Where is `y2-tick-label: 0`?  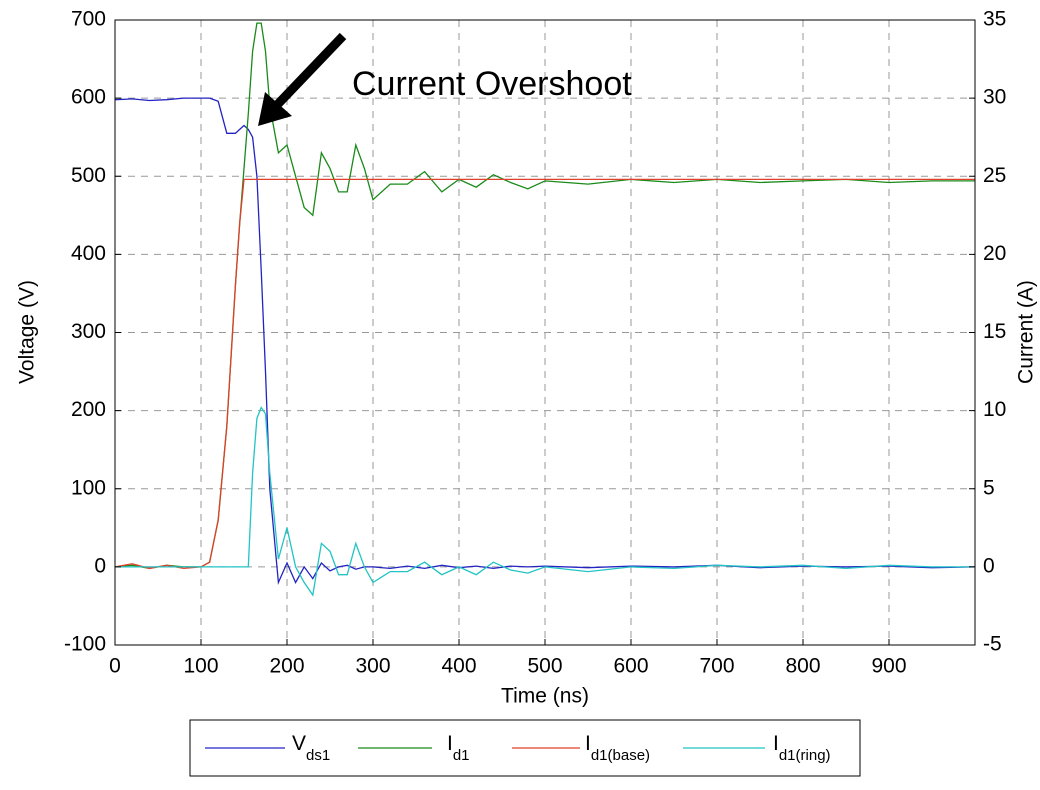
y2-tick-label: 0 is located at coordinates (989, 565).